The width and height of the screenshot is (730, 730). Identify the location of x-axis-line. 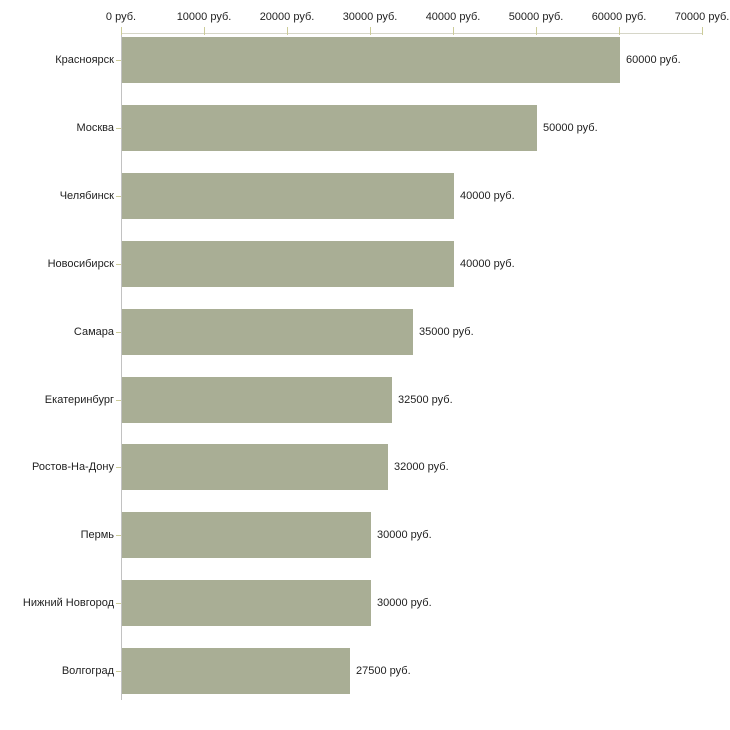
(412, 33).